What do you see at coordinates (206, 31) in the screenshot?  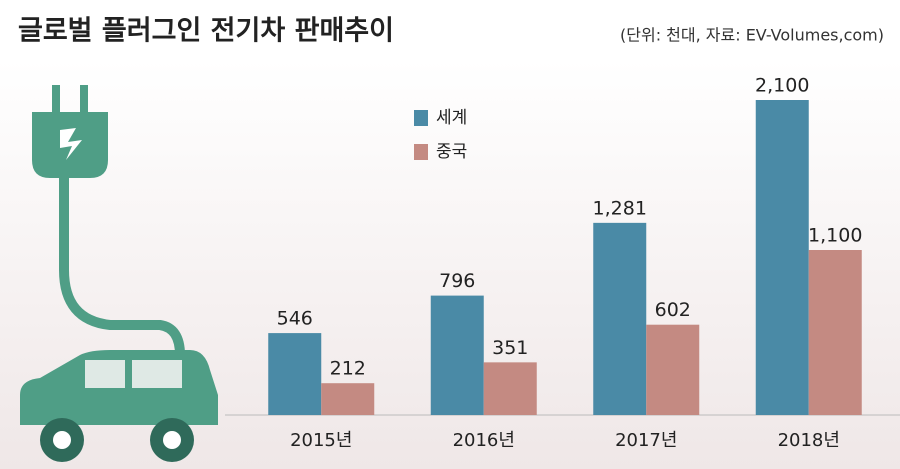 I see `chart-title: 글로벌 플러그인 전기차 판매추이` at bounding box center [206, 31].